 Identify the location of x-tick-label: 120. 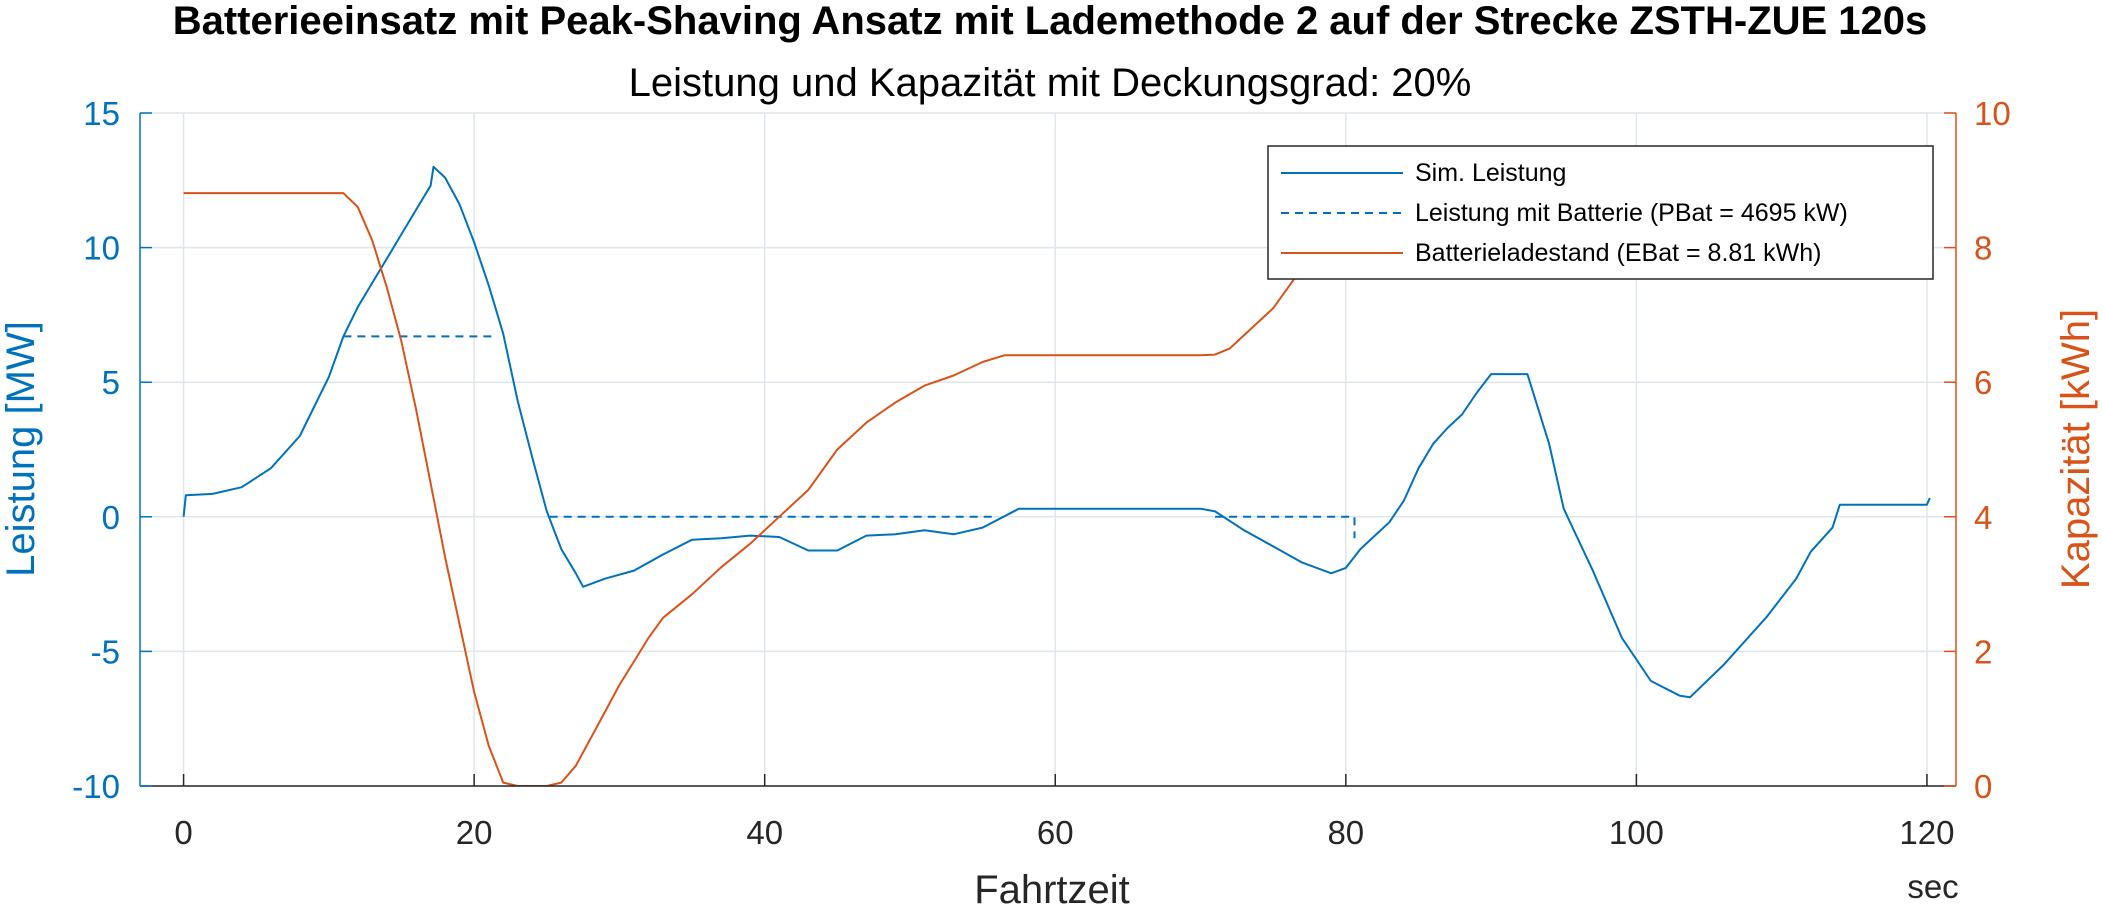
(1926, 832).